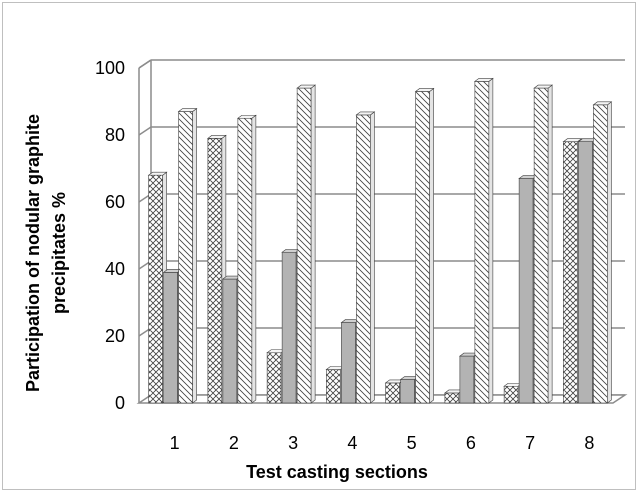 The height and width of the screenshot is (494, 640). I want to click on y-tick-labels: 0 20 40 60 80 100, so click(110, 235).